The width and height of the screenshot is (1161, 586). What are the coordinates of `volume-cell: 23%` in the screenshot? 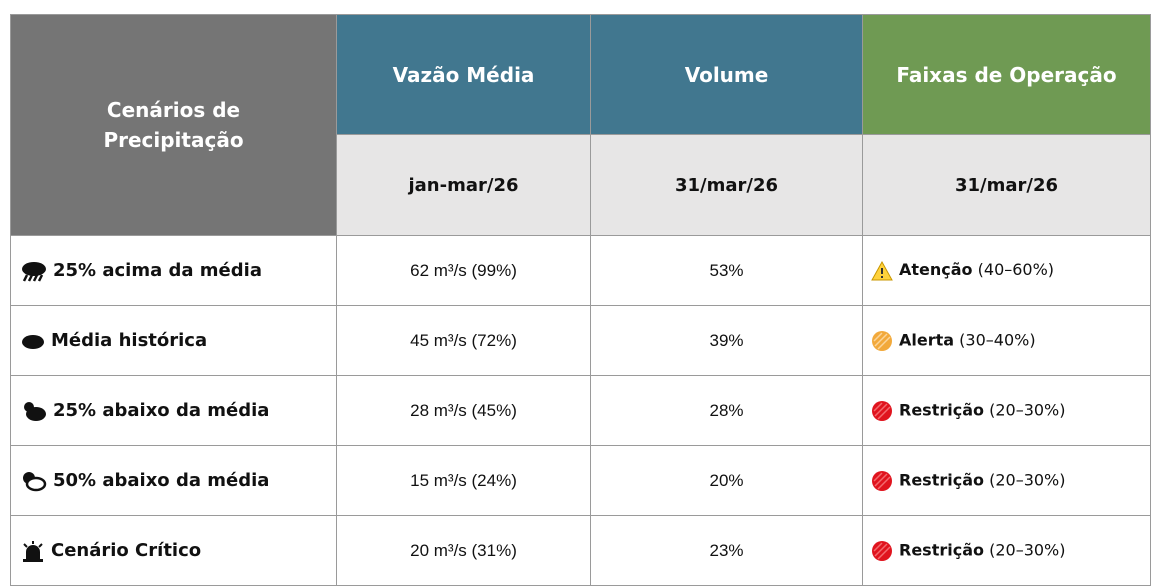 It's located at (726, 550).